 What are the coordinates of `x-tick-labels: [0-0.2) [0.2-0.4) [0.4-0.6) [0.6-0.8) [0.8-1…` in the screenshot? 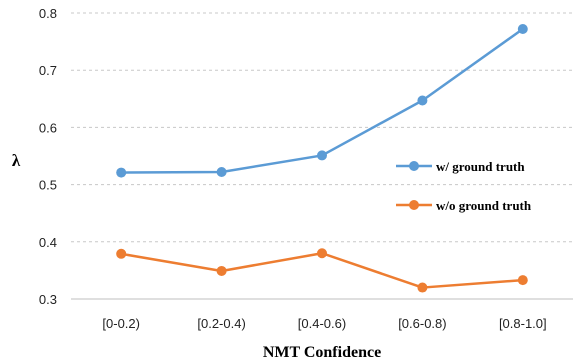 It's located at (324, 323).